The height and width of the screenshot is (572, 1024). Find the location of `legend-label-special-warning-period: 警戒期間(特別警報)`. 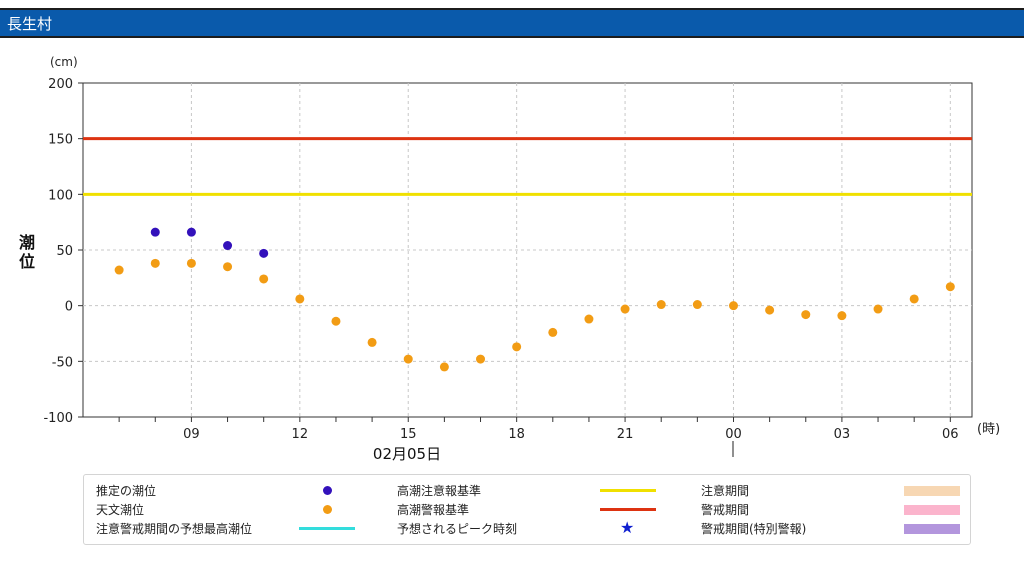

legend-label-special-warning-period: 警戒期間(特別警報) is located at coordinates (754, 529).